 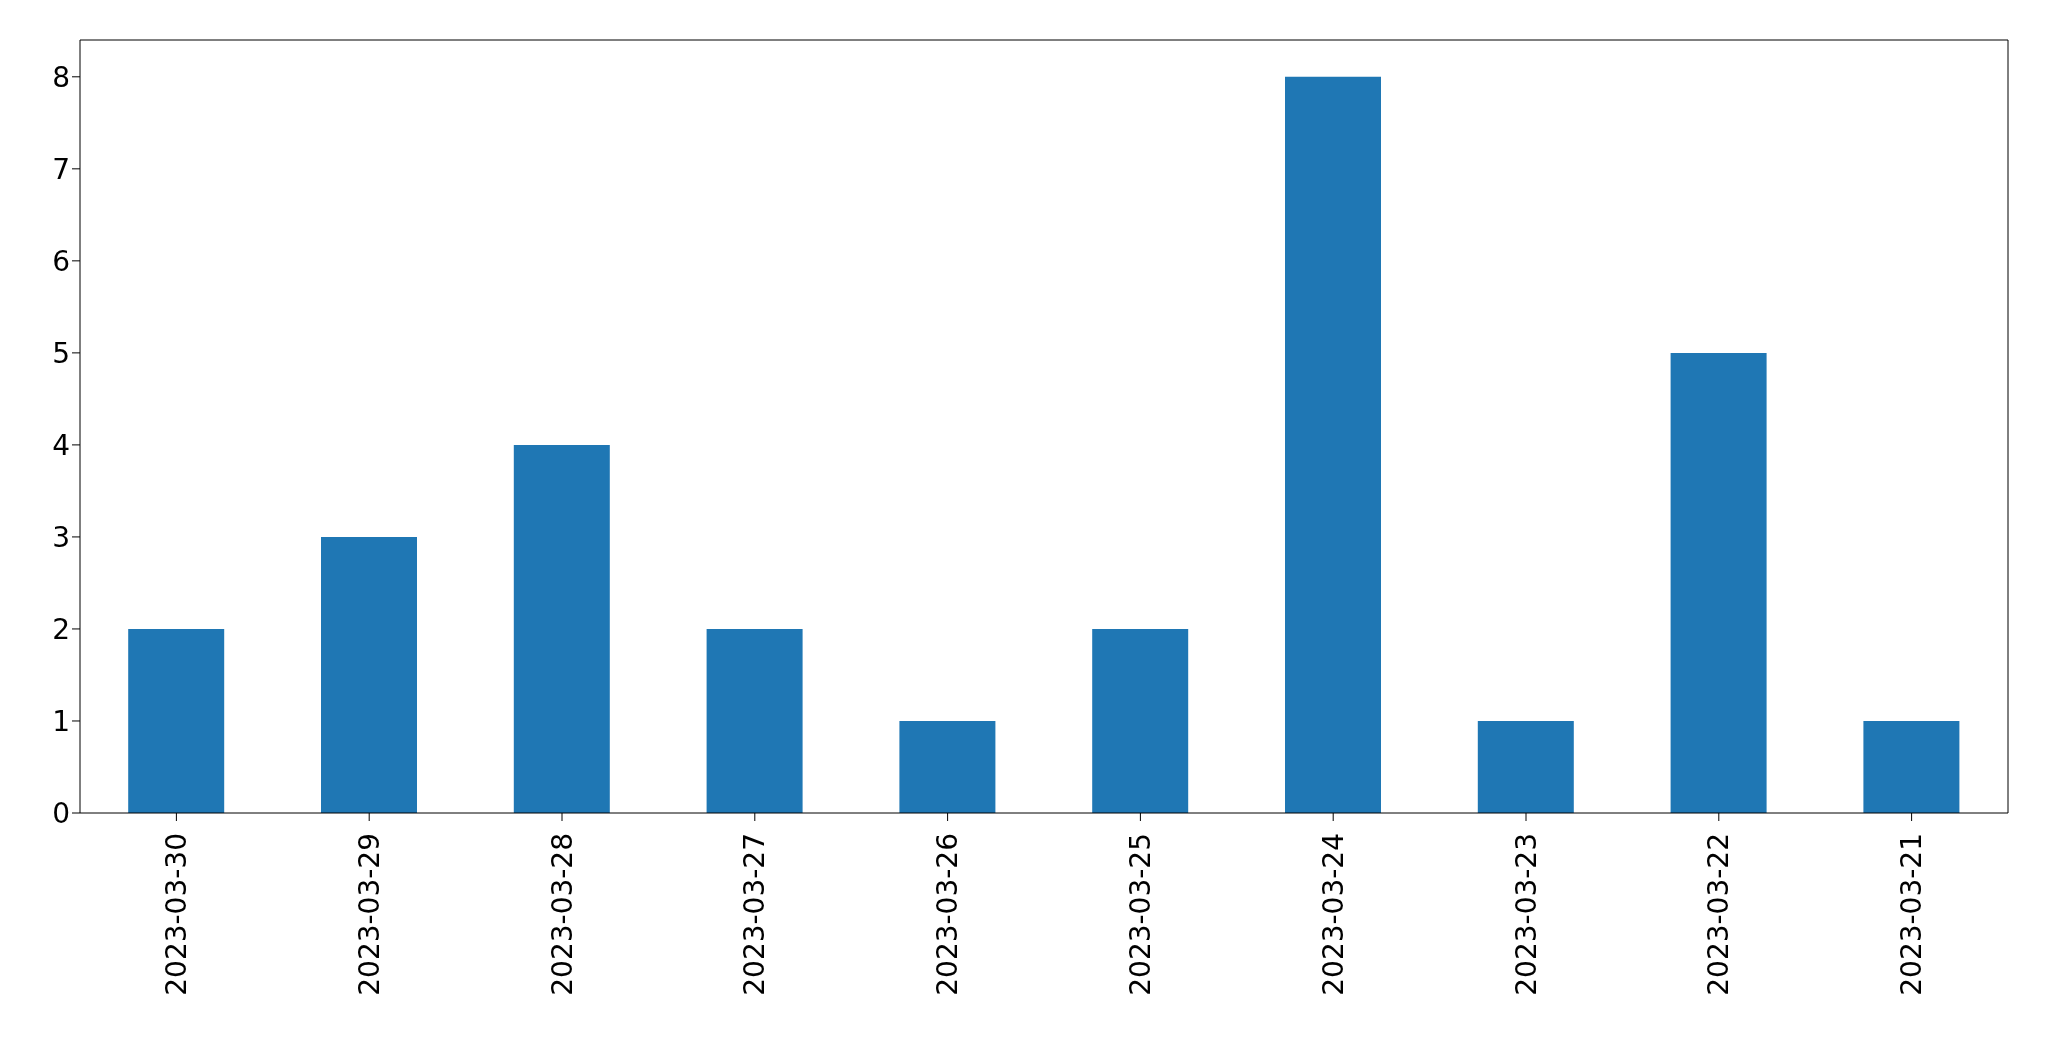 I want to click on y-tick-label: 6, so click(x=61, y=261).